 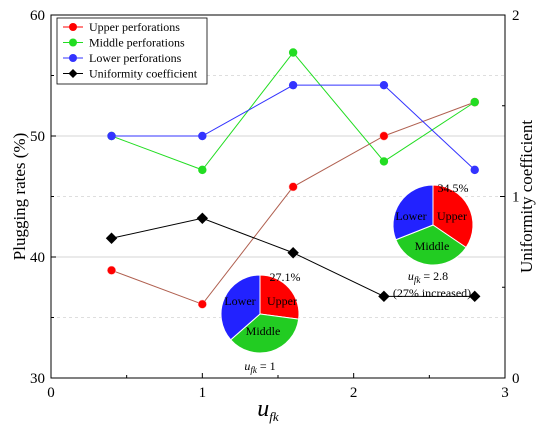 I want to click on y-left-tick-label: 50, so click(x=37, y=137).